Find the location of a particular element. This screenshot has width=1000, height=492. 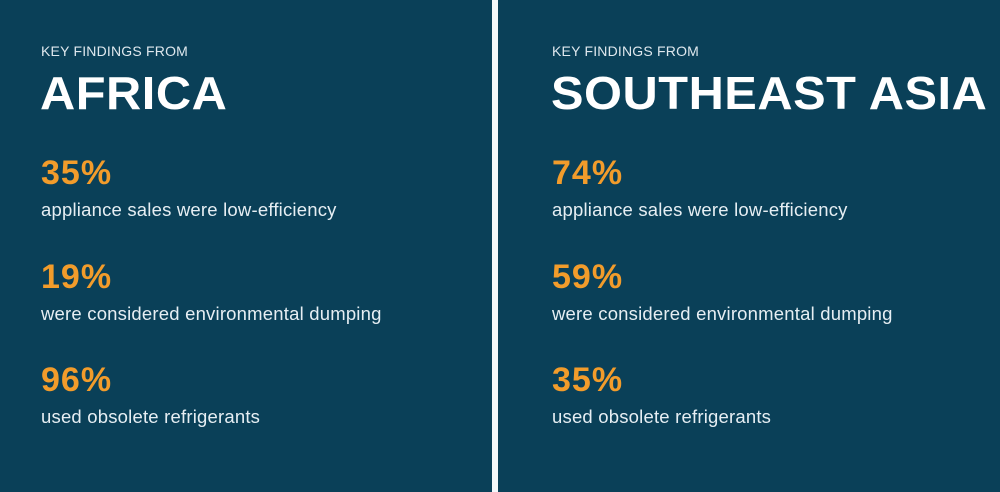

panel-divider is located at coordinates (495, 246).